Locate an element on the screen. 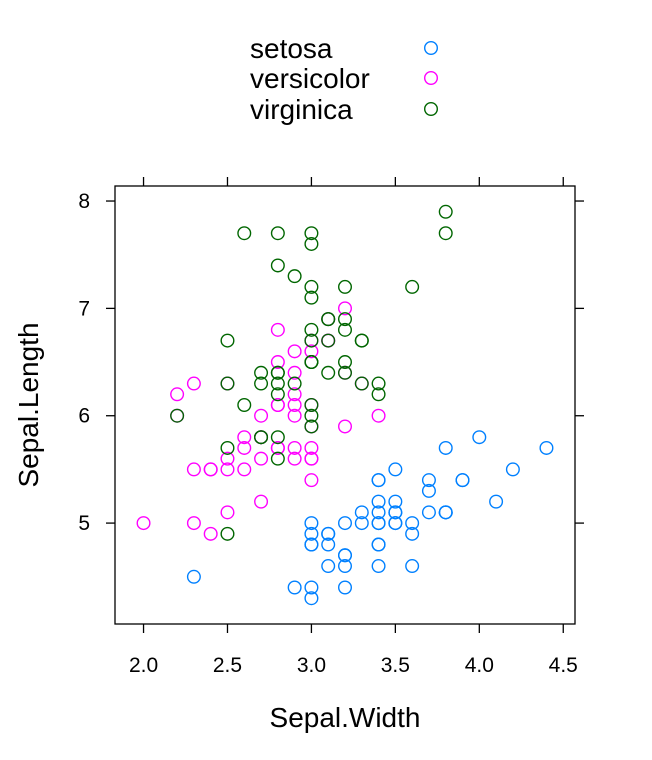 This screenshot has height=760, width=652. y-tick-label: 8 is located at coordinates (84, 201).